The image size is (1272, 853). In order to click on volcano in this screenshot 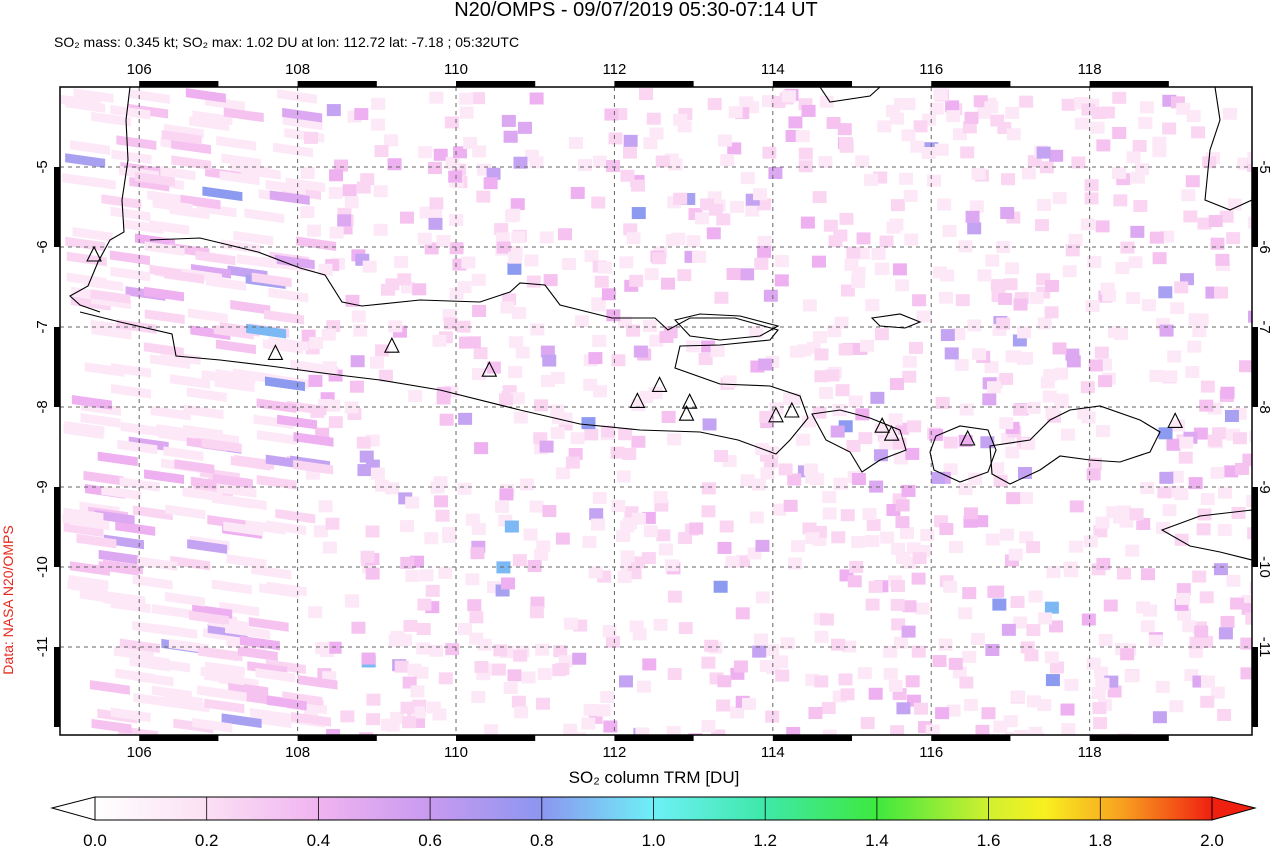, I will do `click(967, 437)`.